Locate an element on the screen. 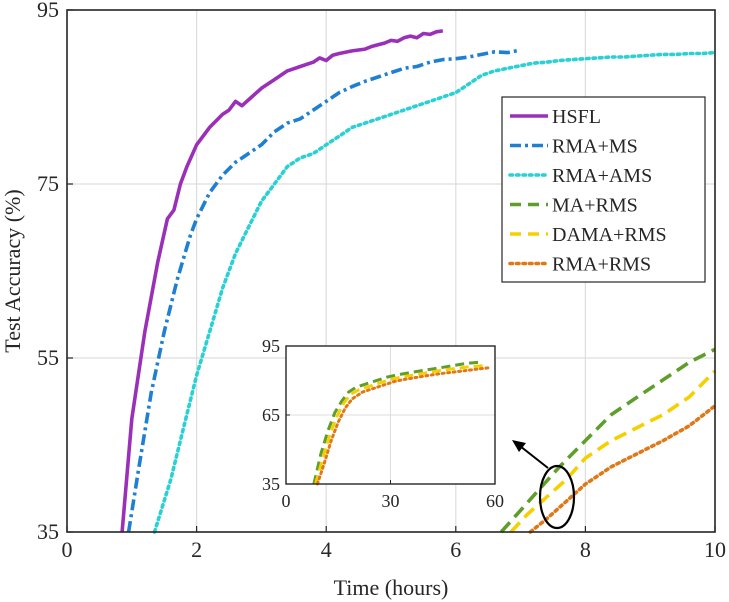 This screenshot has height=602, width=729. y-tick-label: 35 is located at coordinates (48, 531).